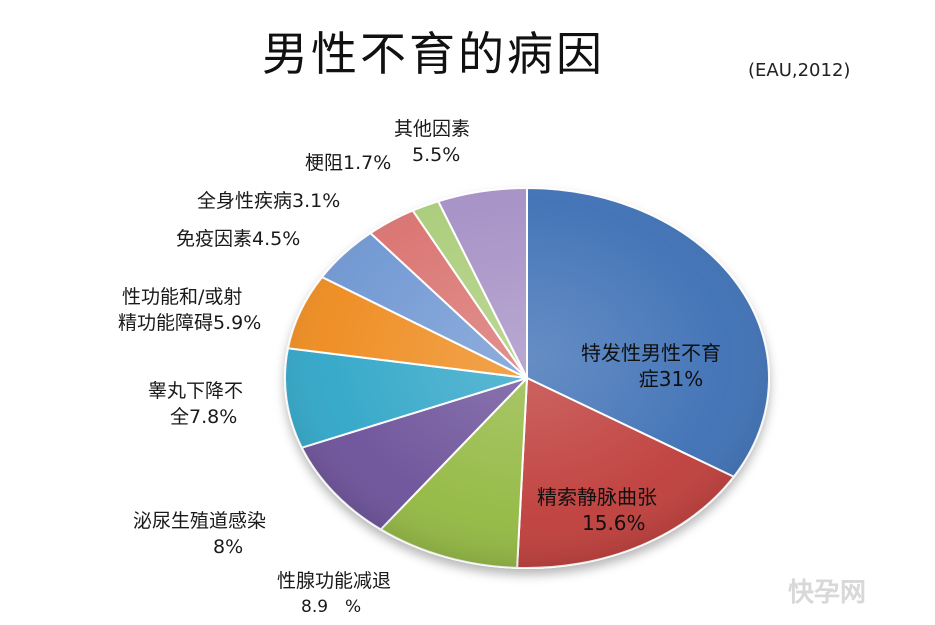 The image size is (935, 625). I want to click on slice-label-varicocele: 精索静脉曲张 15.6%, so click(617, 510).